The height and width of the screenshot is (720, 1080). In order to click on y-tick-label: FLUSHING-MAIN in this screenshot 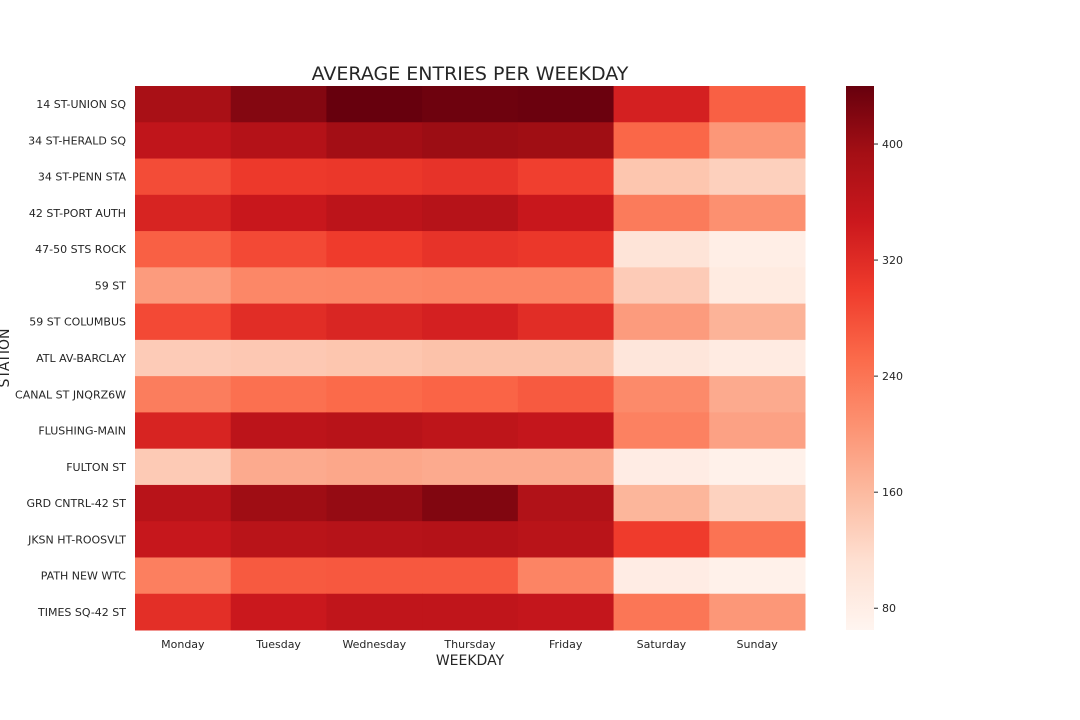, I will do `click(82, 431)`.